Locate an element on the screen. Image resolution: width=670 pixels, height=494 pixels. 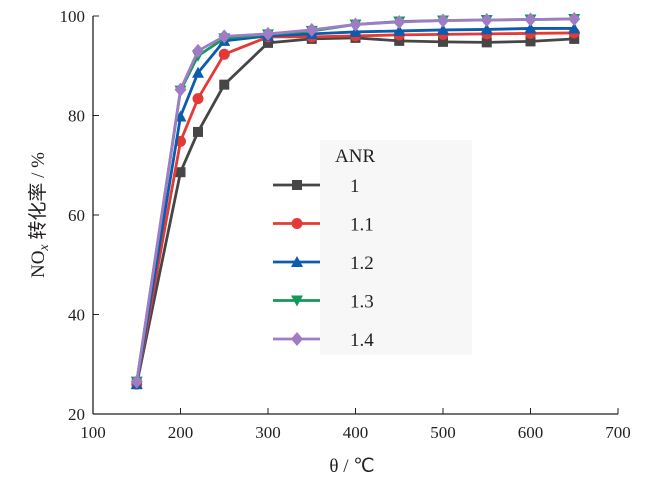
legend-label: 1 is located at coordinates (355, 186).